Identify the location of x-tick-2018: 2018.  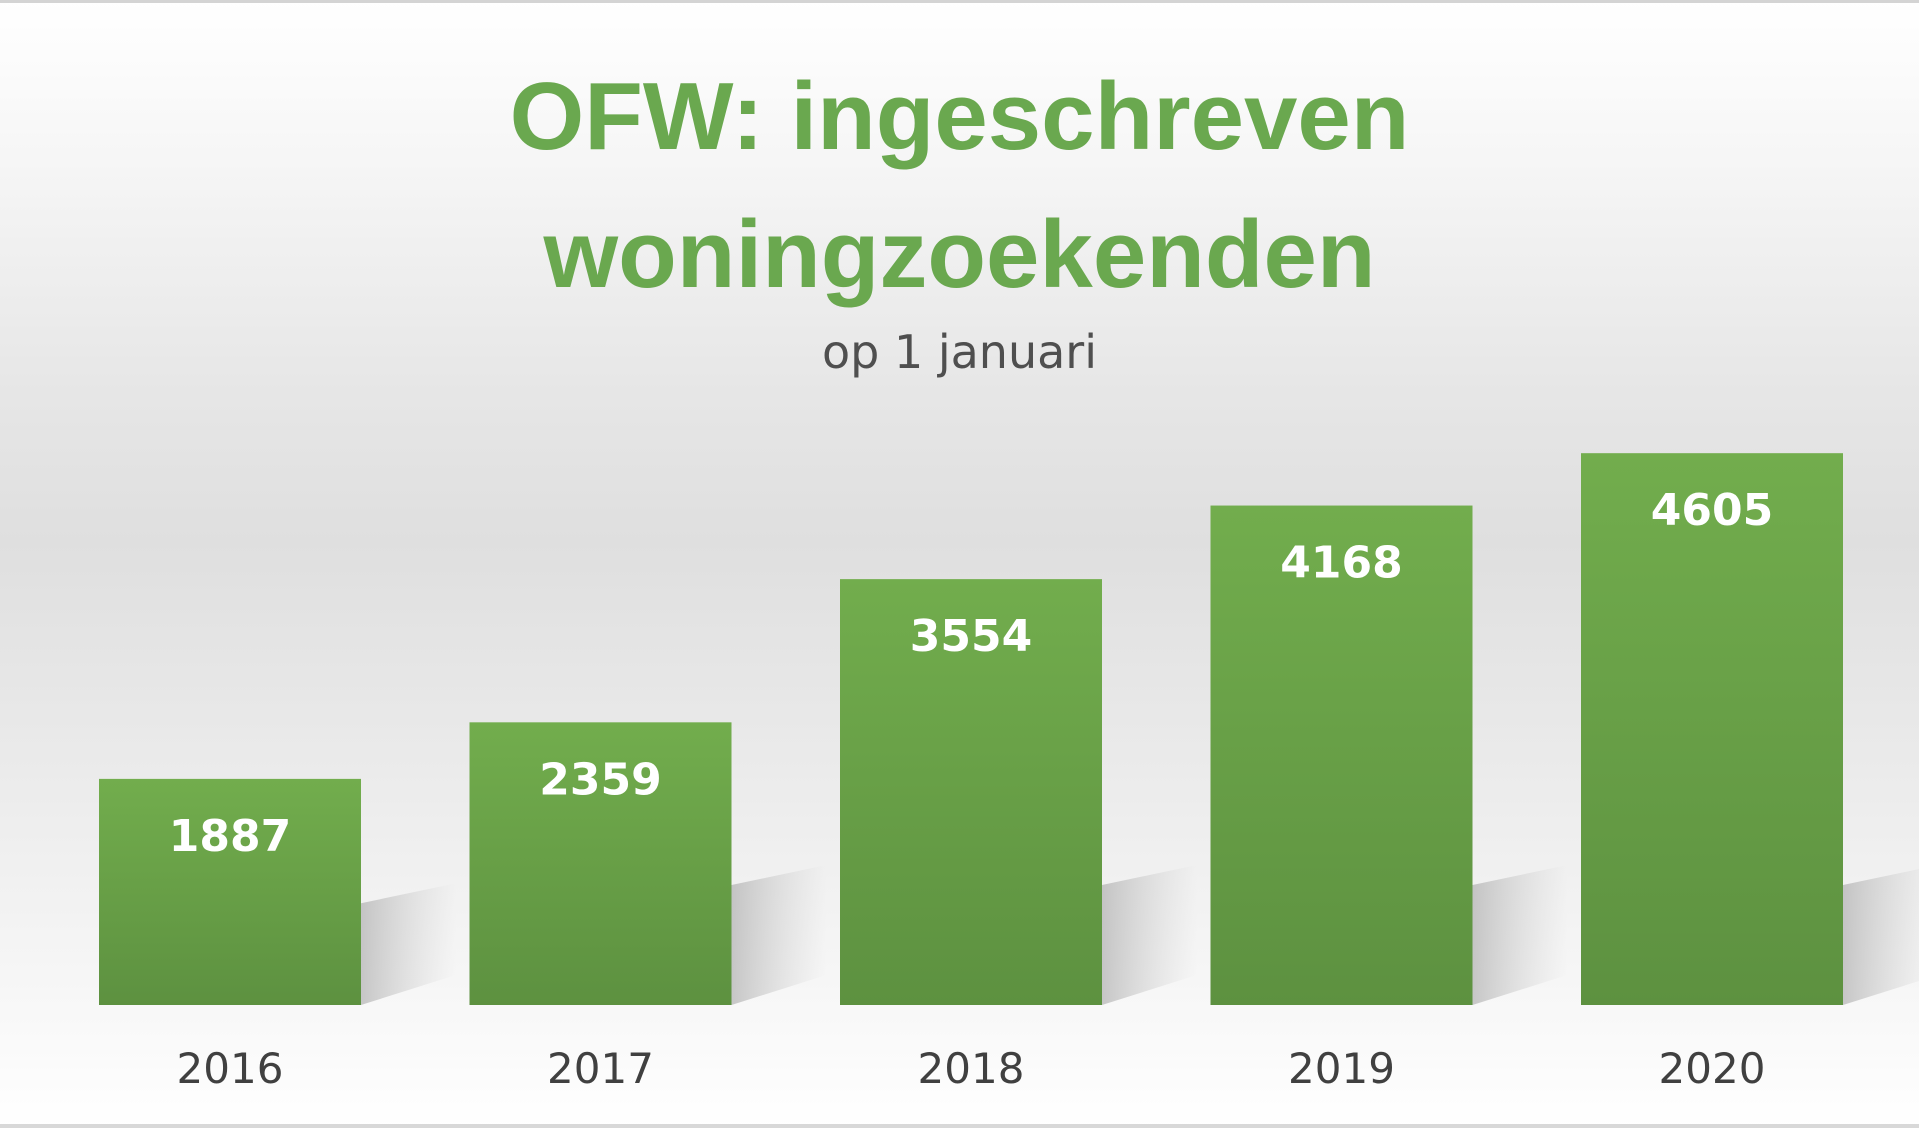
(971, 1068).